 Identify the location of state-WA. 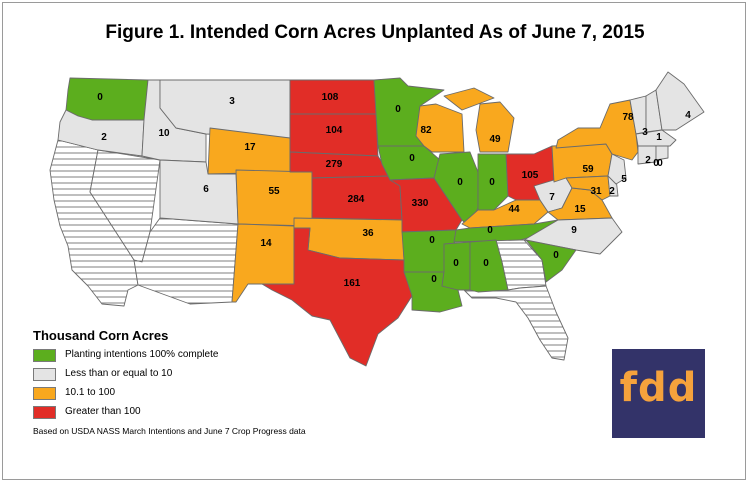
(107, 99).